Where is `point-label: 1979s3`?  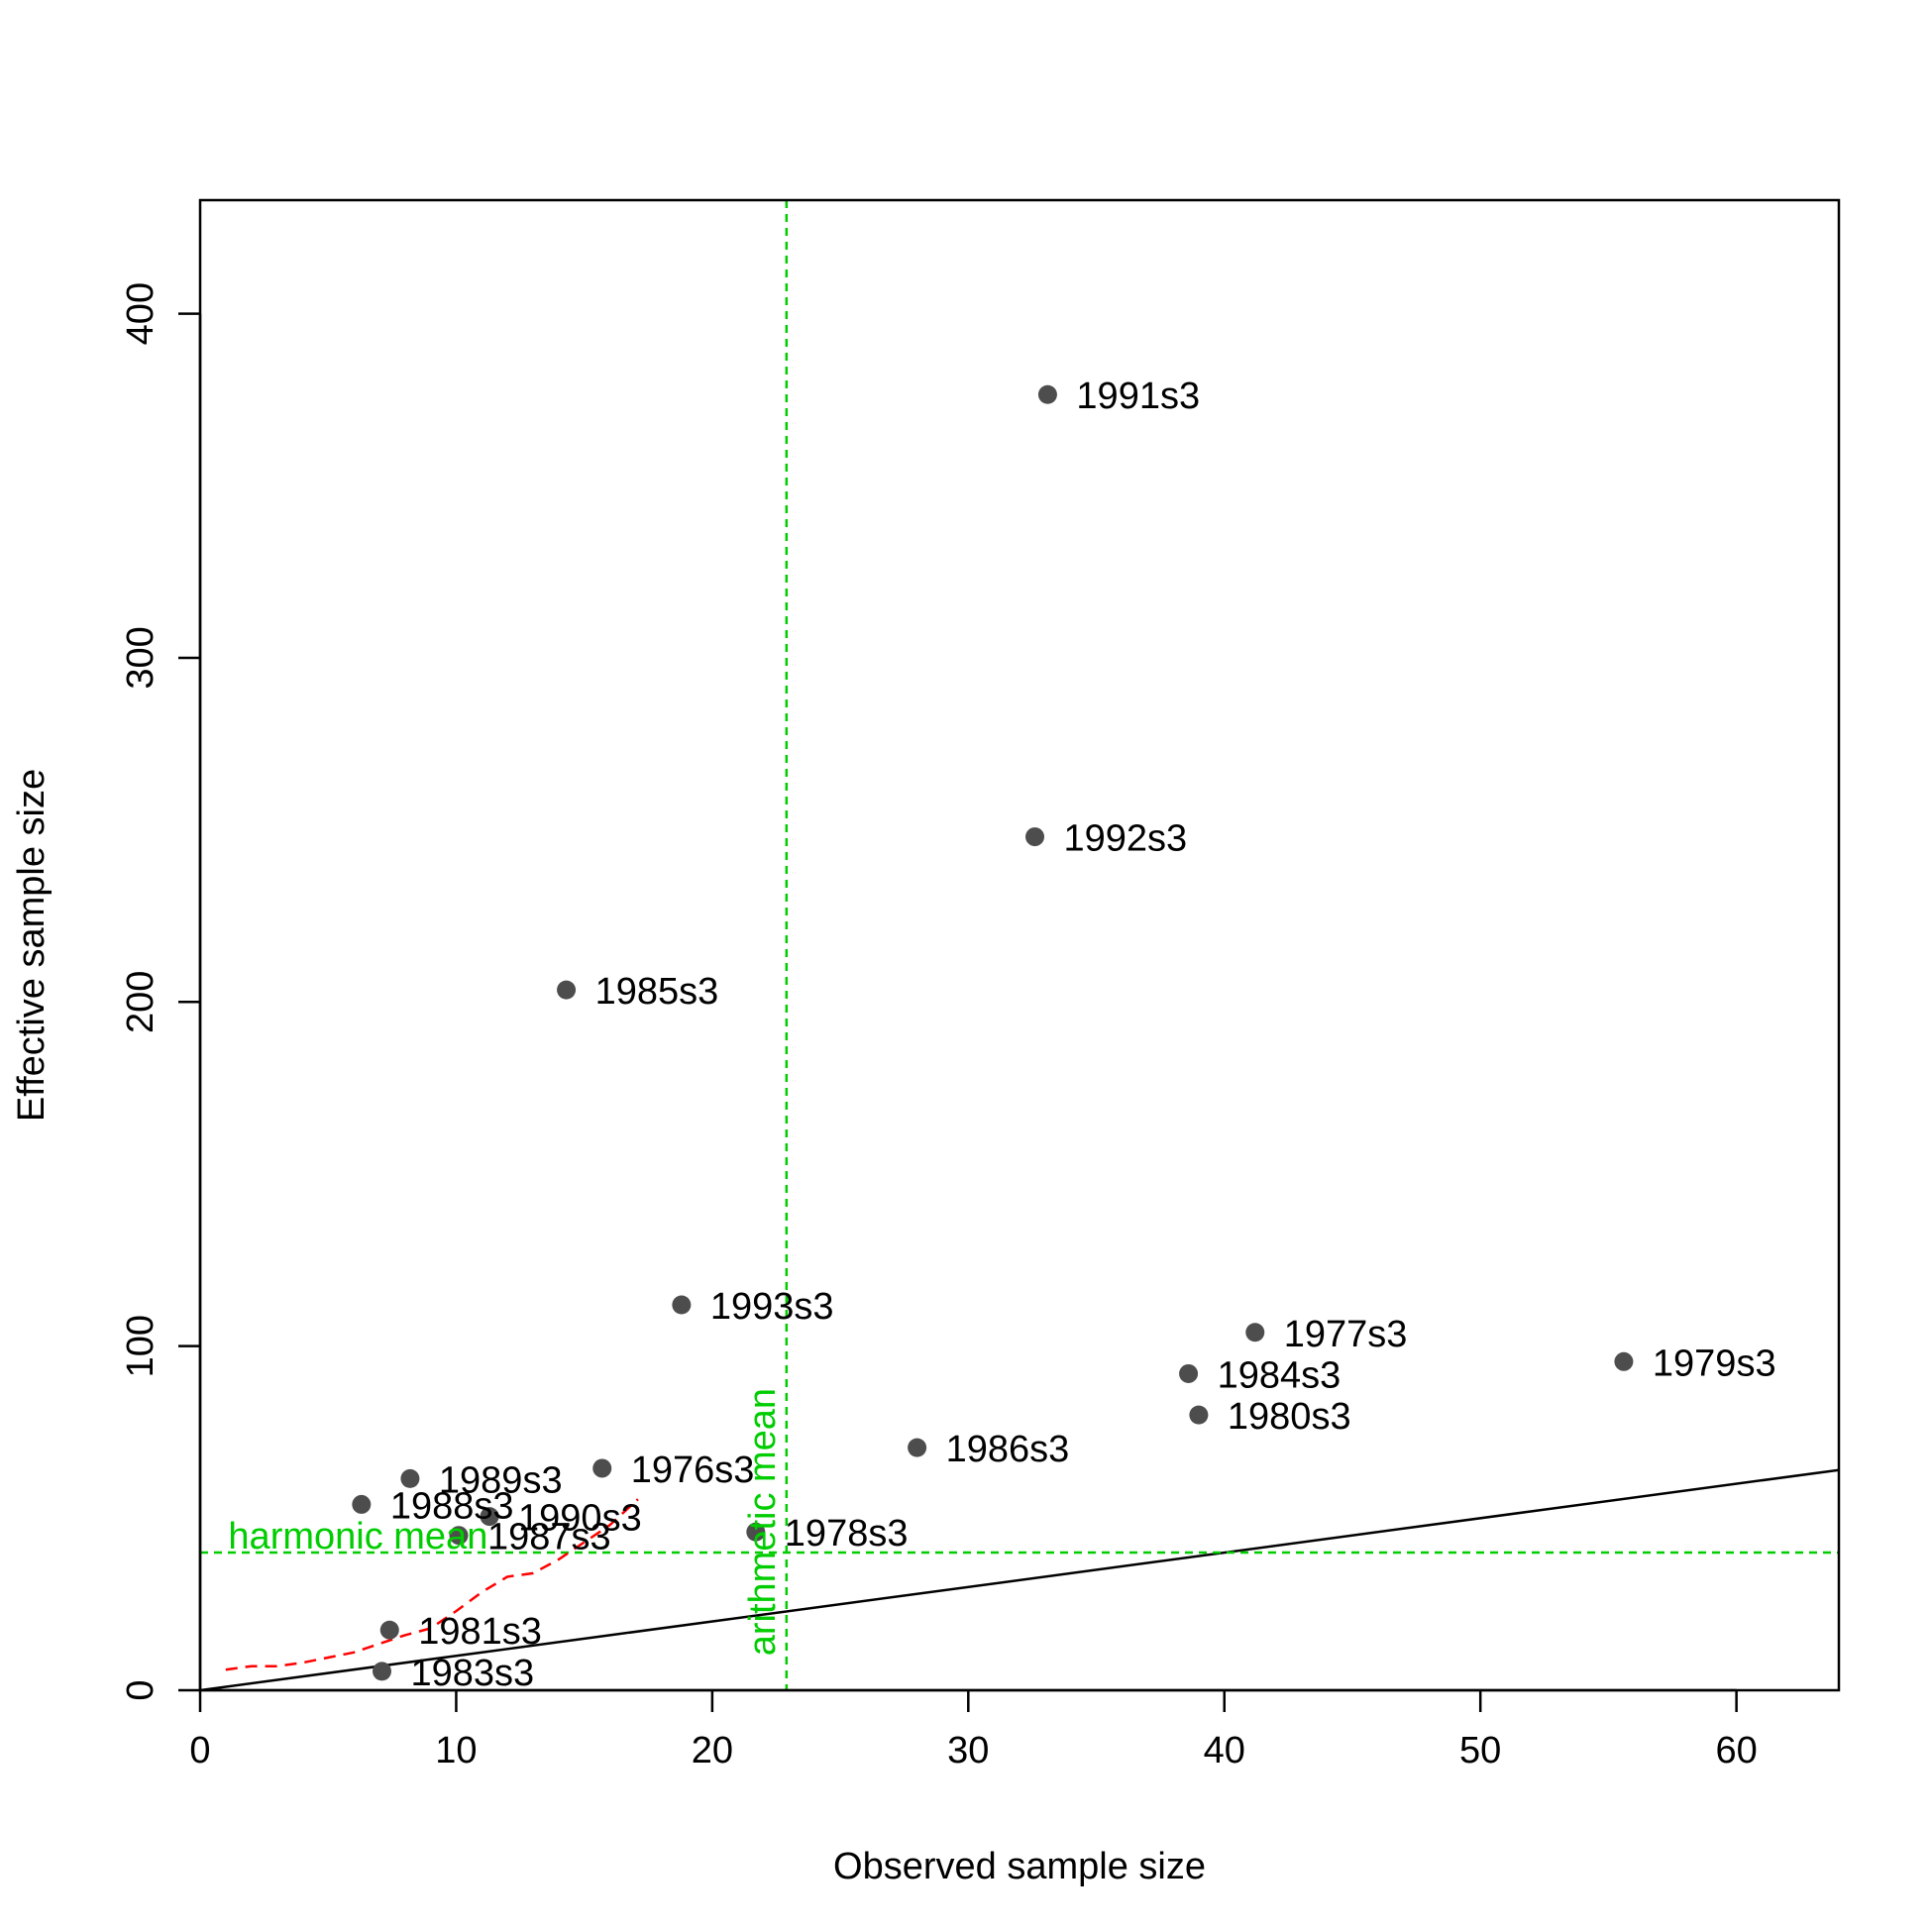
point-label: 1979s3 is located at coordinates (1714, 1363).